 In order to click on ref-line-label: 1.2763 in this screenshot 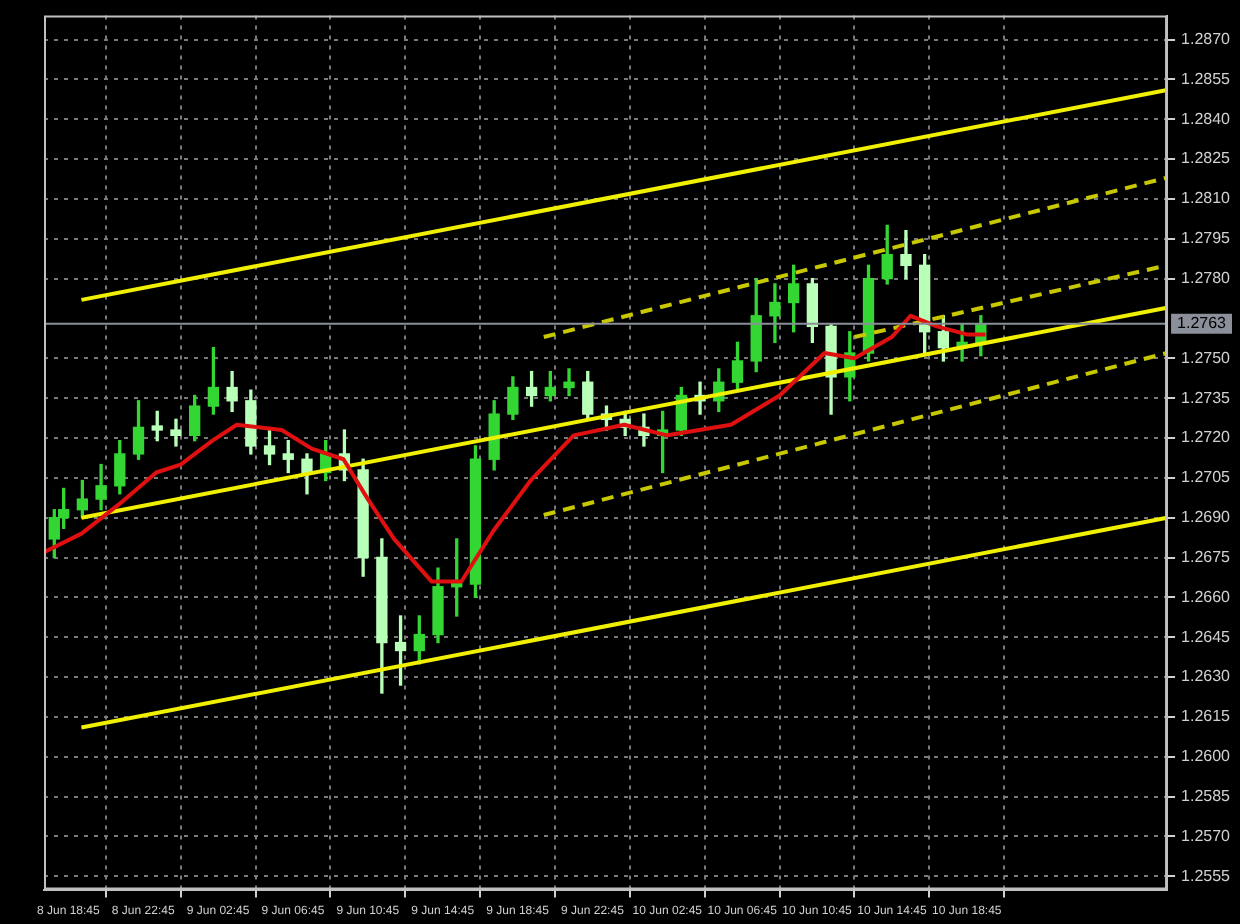, I will do `click(1202, 323)`.